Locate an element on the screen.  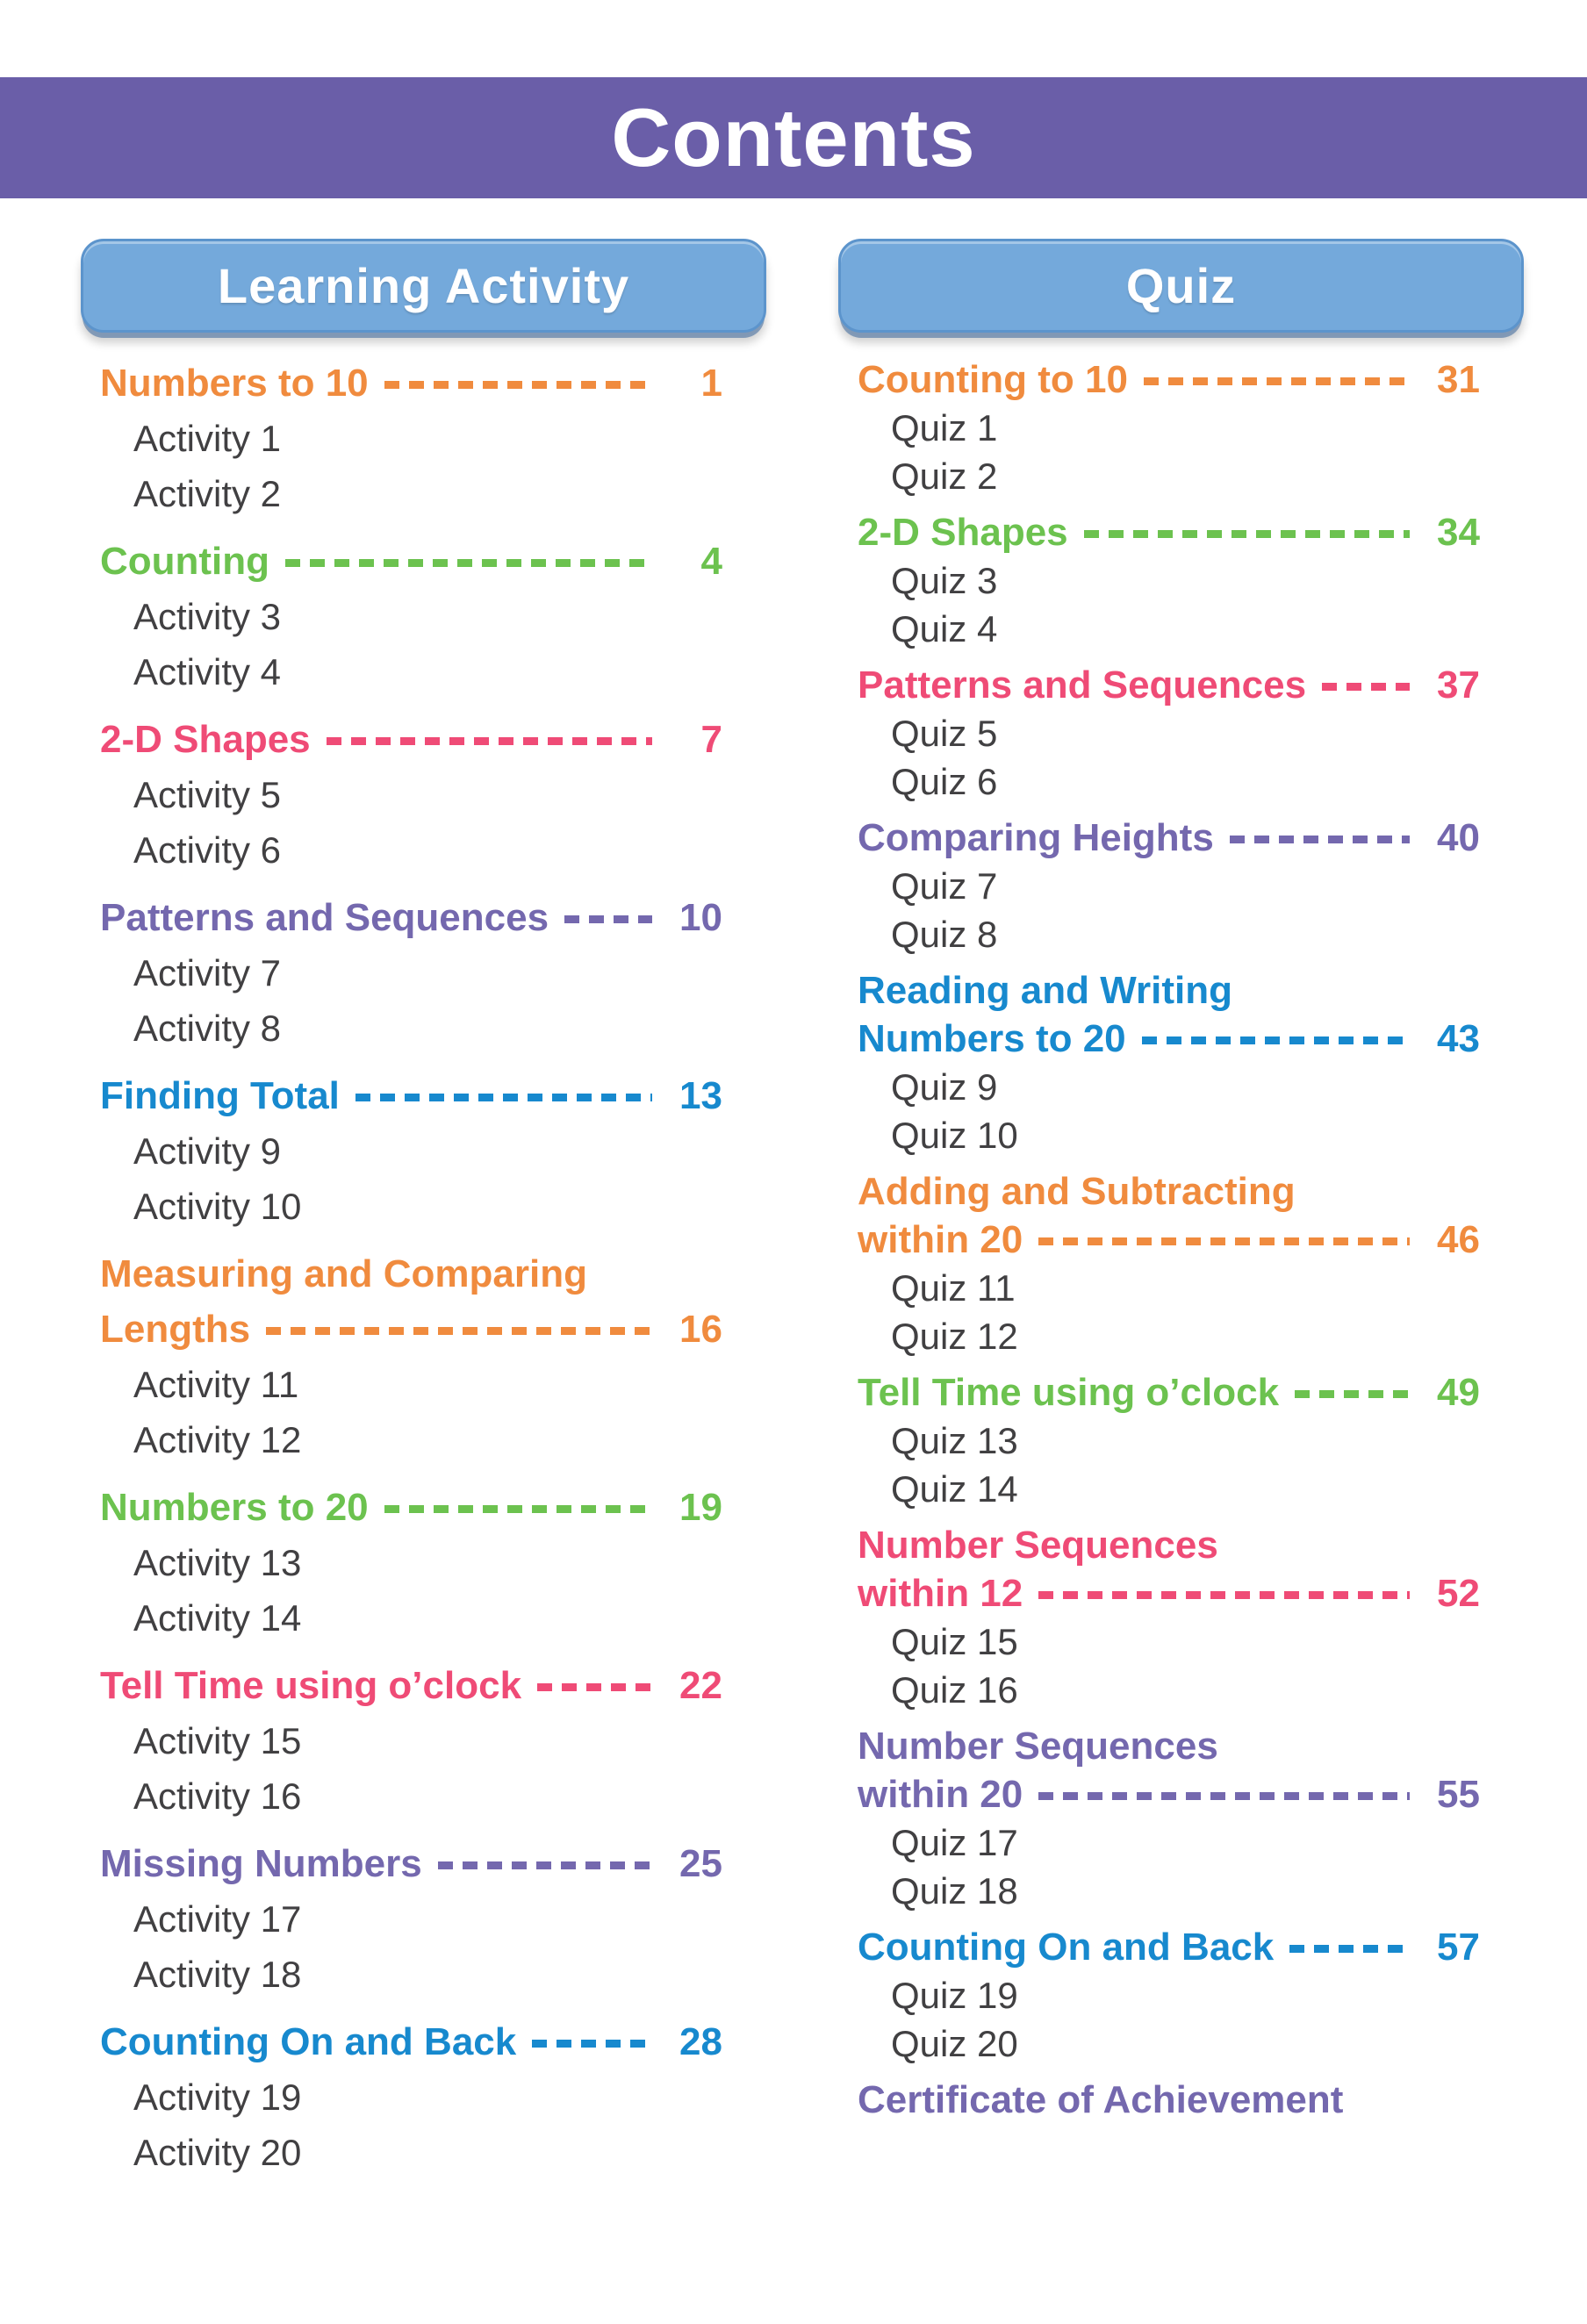
toc-sub-item: Quiz 16 is located at coordinates (1169, 1690).